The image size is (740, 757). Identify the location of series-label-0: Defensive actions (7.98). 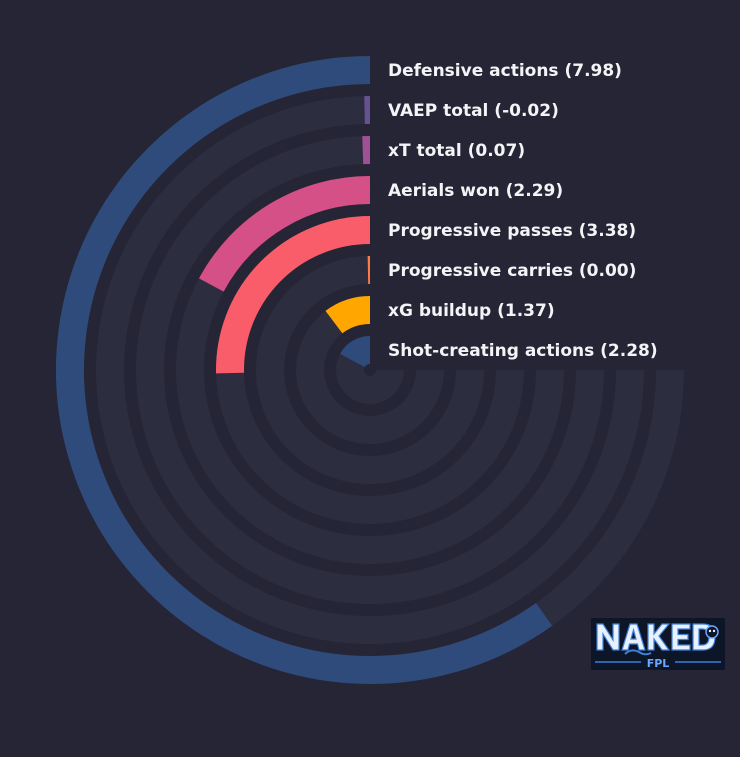
(505, 71).